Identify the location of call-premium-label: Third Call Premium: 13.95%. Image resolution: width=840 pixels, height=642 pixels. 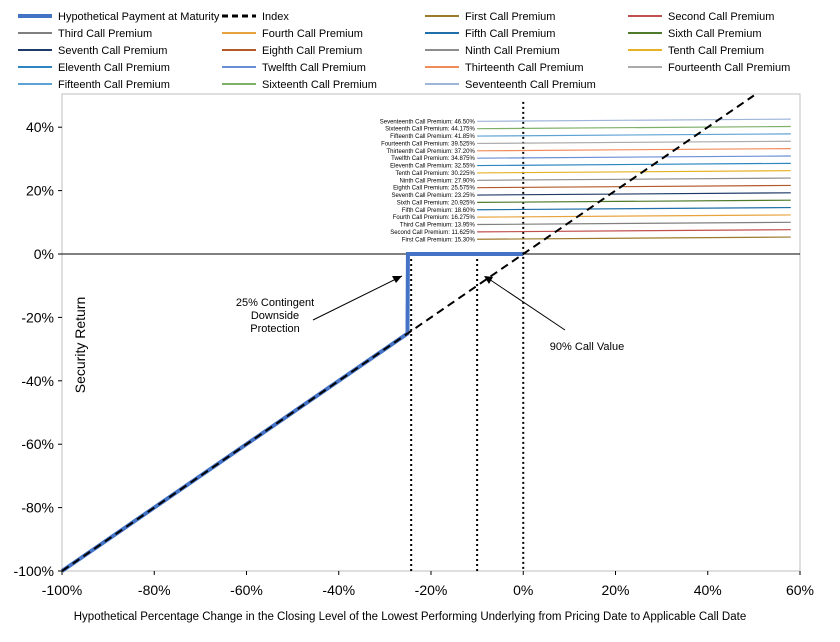
(438, 226).